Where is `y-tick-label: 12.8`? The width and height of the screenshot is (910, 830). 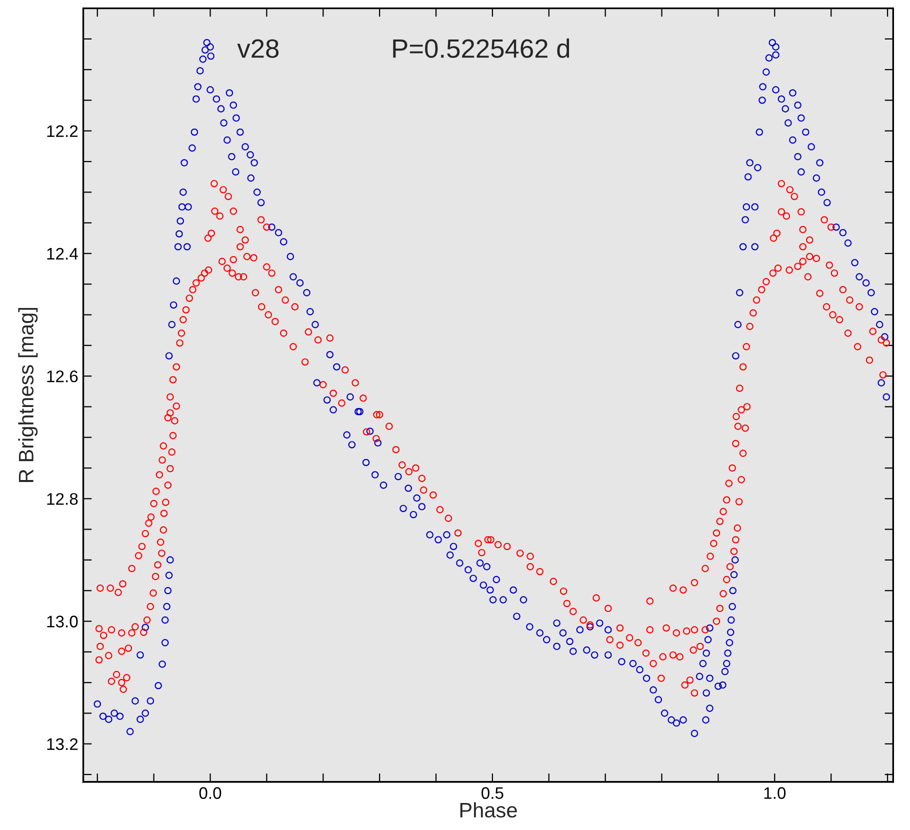 y-tick-label: 12.8 is located at coordinates (62, 499).